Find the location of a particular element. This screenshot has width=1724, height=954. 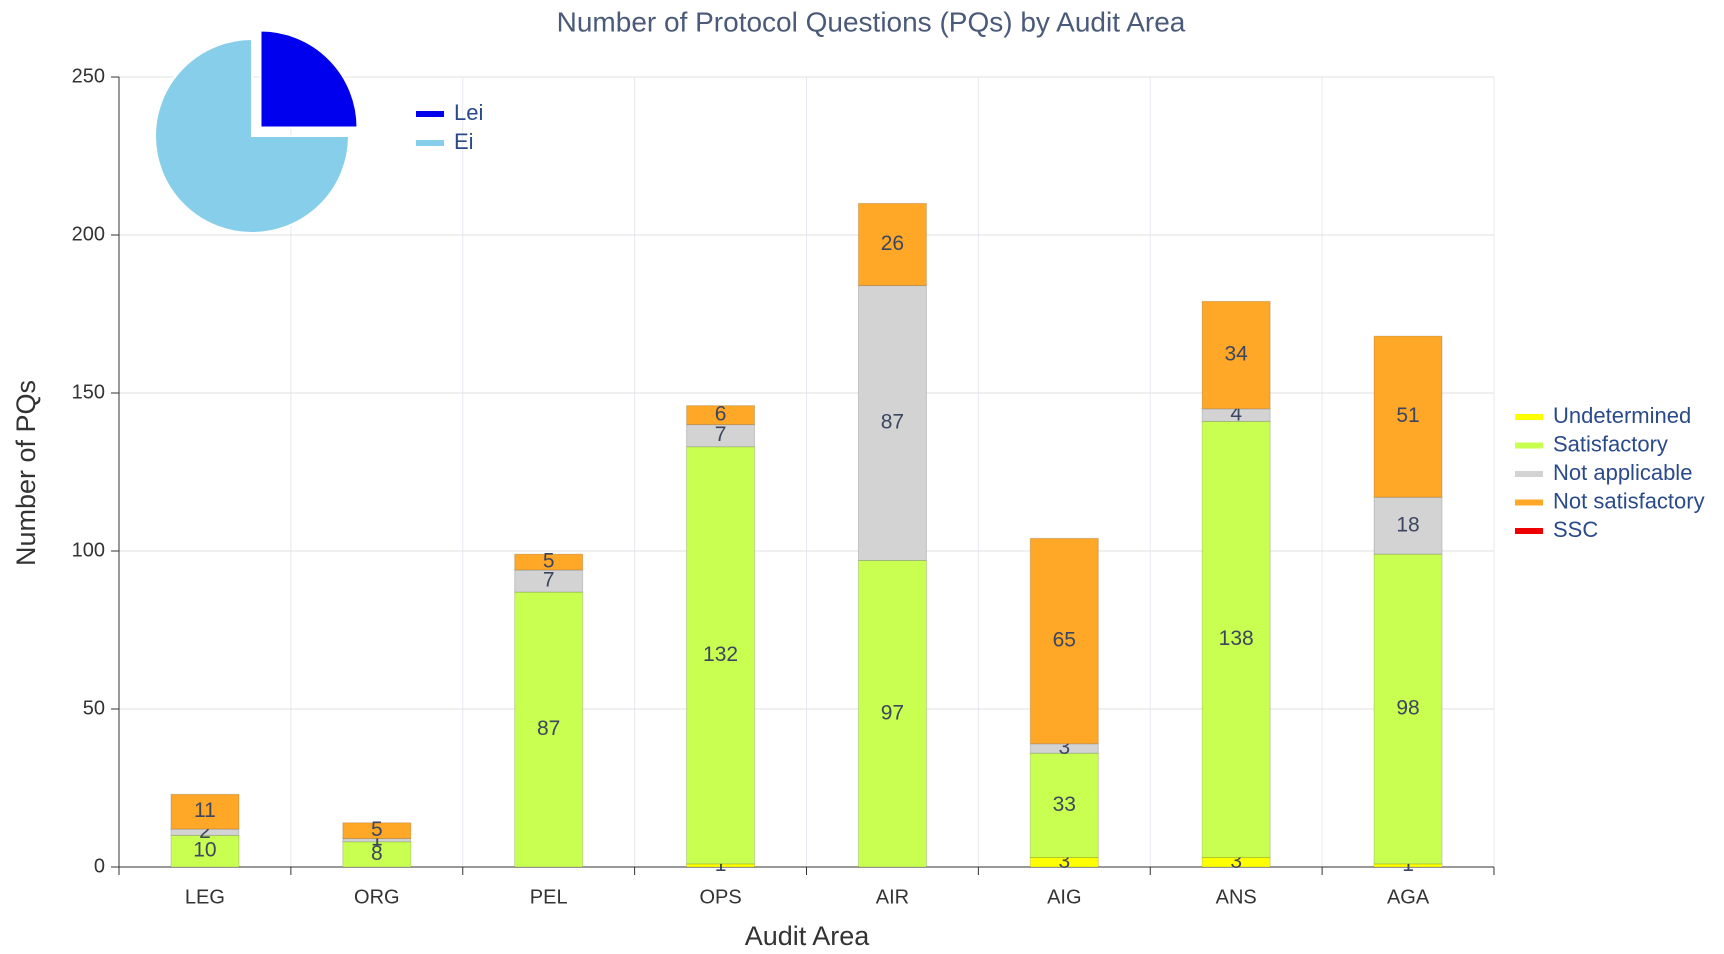

pie-legend-label: Lei is located at coordinates (468, 112).